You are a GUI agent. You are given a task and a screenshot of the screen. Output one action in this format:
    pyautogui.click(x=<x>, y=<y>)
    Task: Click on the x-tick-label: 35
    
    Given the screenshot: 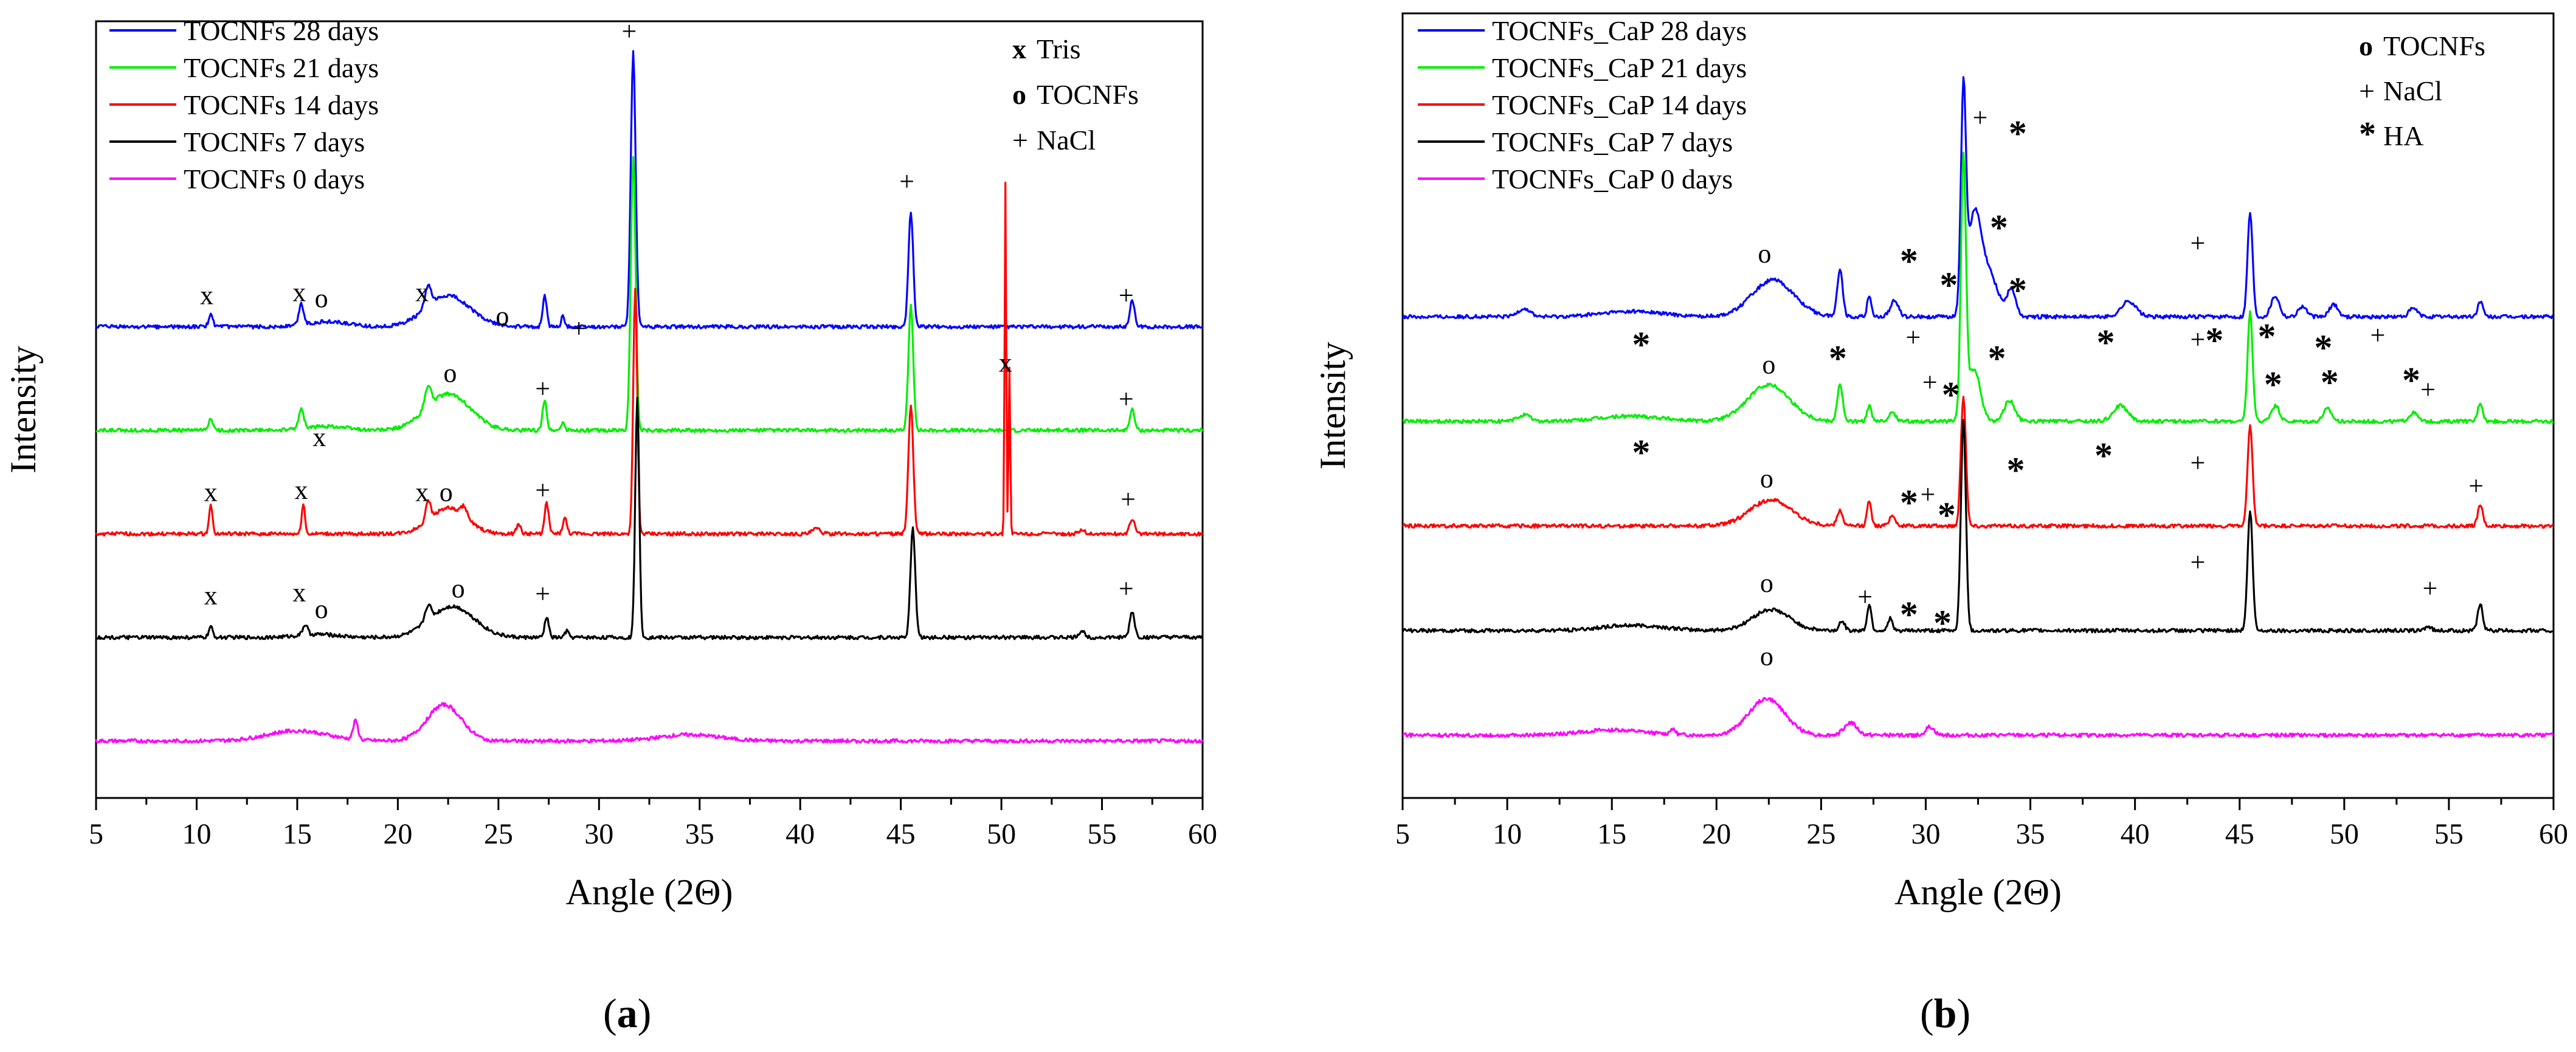 What is the action you would take?
    pyautogui.click(x=2030, y=834)
    